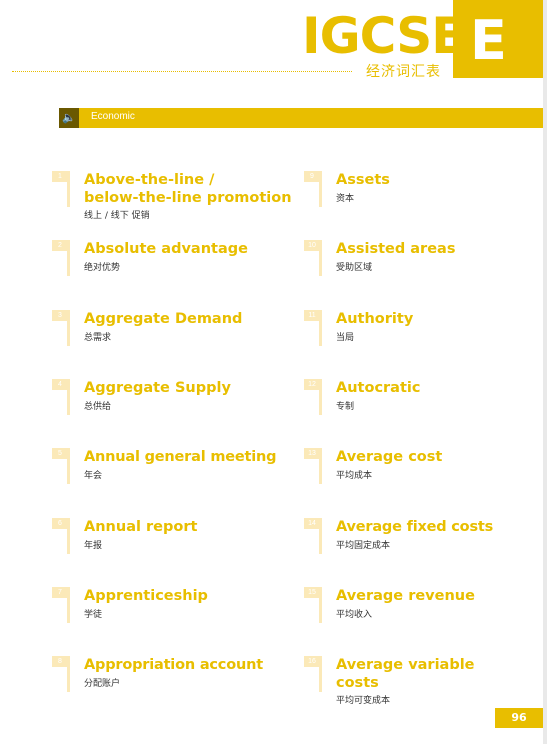 The image size is (547, 744). What do you see at coordinates (60, 453) in the screenshot?
I see `entry-number: 5` at bounding box center [60, 453].